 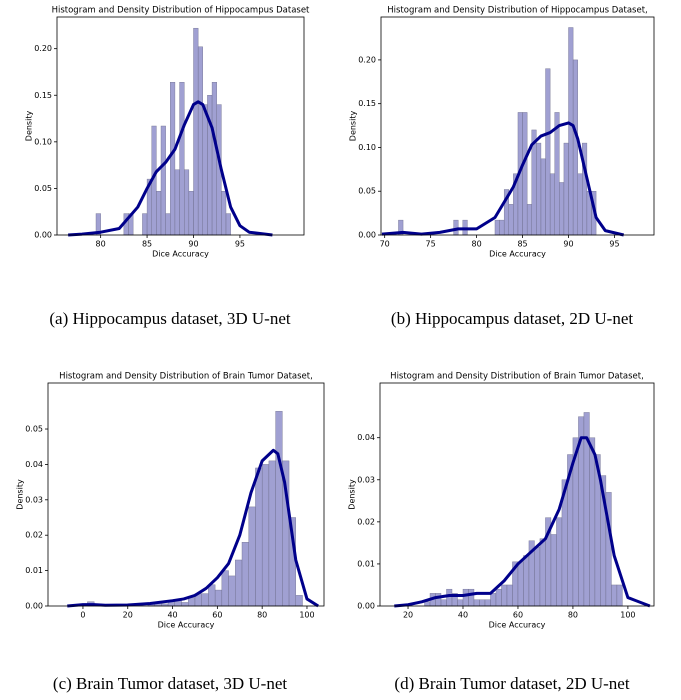 What do you see at coordinates (306, 615) in the screenshot?
I see `x-tick-label: 100` at bounding box center [306, 615].